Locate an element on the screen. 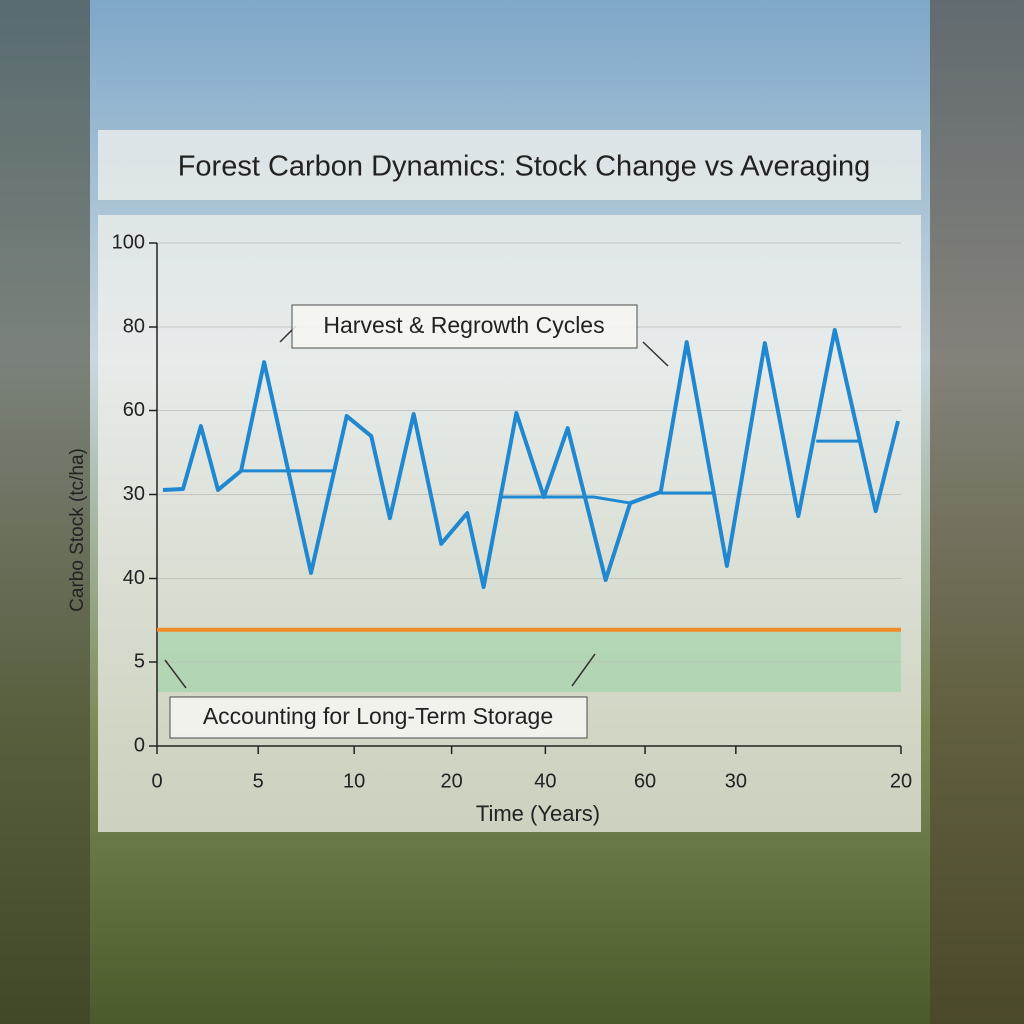 This screenshot has width=1024, height=1024. title-panel is located at coordinates (509, 165).